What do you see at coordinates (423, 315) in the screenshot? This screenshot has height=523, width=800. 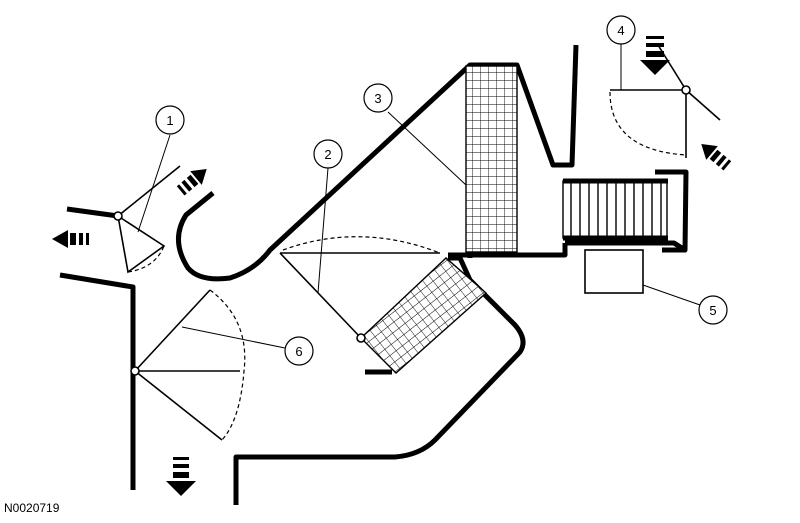 I see `evaporator-core` at bounding box center [423, 315].